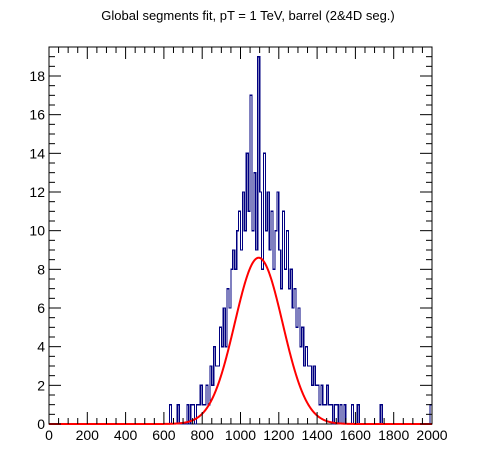 Image resolution: width=496 pixels, height=472 pixels. What do you see at coordinates (37, 231) in the screenshot?
I see `y-tick-label: 10` at bounding box center [37, 231].